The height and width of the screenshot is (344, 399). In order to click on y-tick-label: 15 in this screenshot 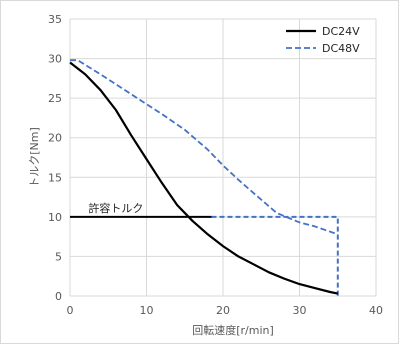, I will do `click(55, 177)`.